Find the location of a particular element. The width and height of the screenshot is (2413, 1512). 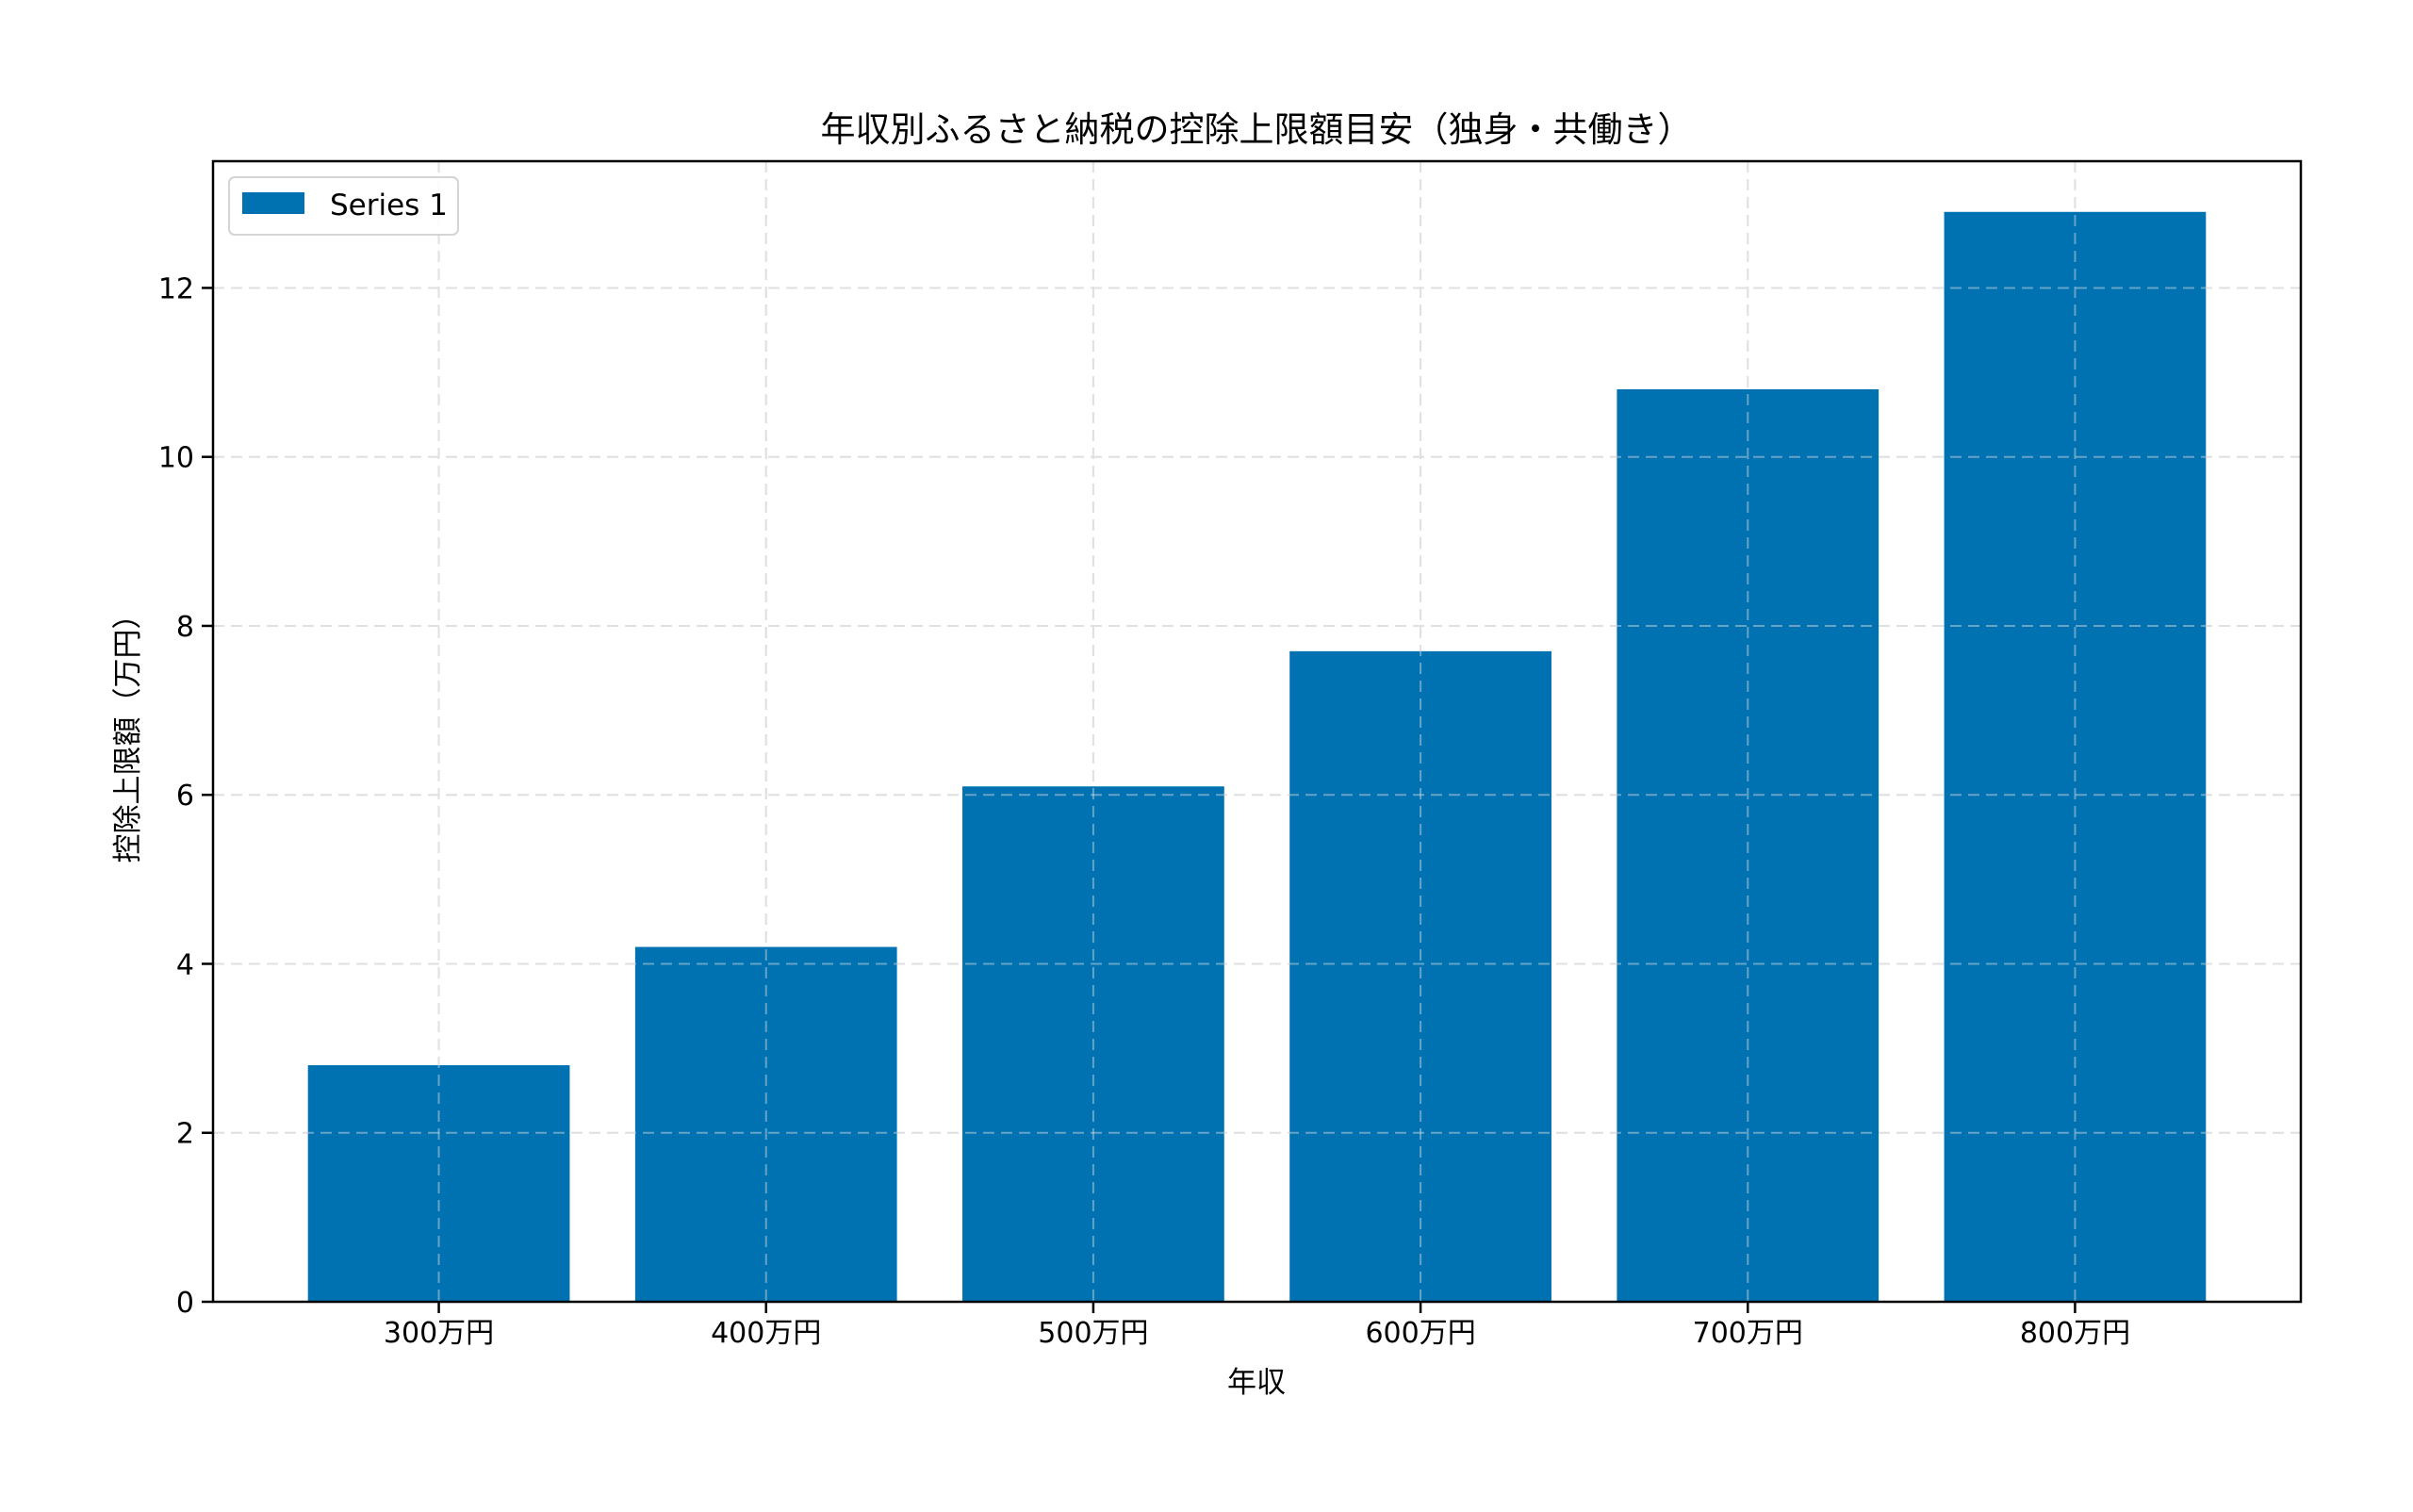

bar-300万円 is located at coordinates (439, 1183).